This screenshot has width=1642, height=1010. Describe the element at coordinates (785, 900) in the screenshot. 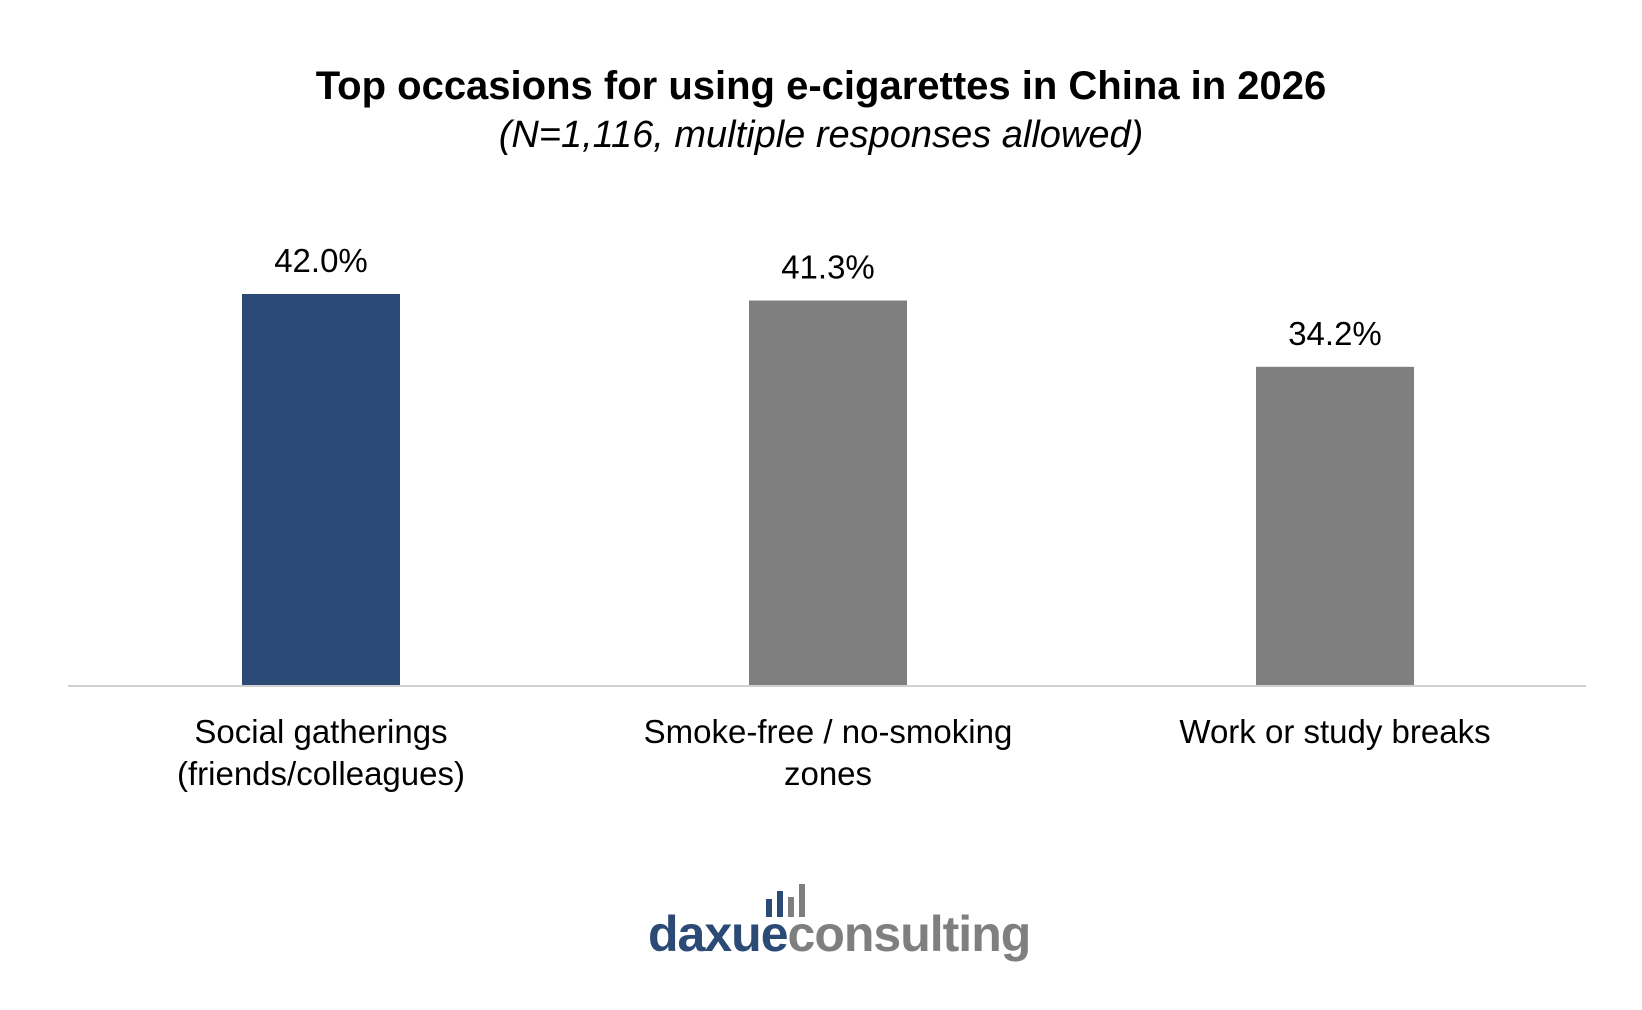

I see `bar-chart-icon` at that location.